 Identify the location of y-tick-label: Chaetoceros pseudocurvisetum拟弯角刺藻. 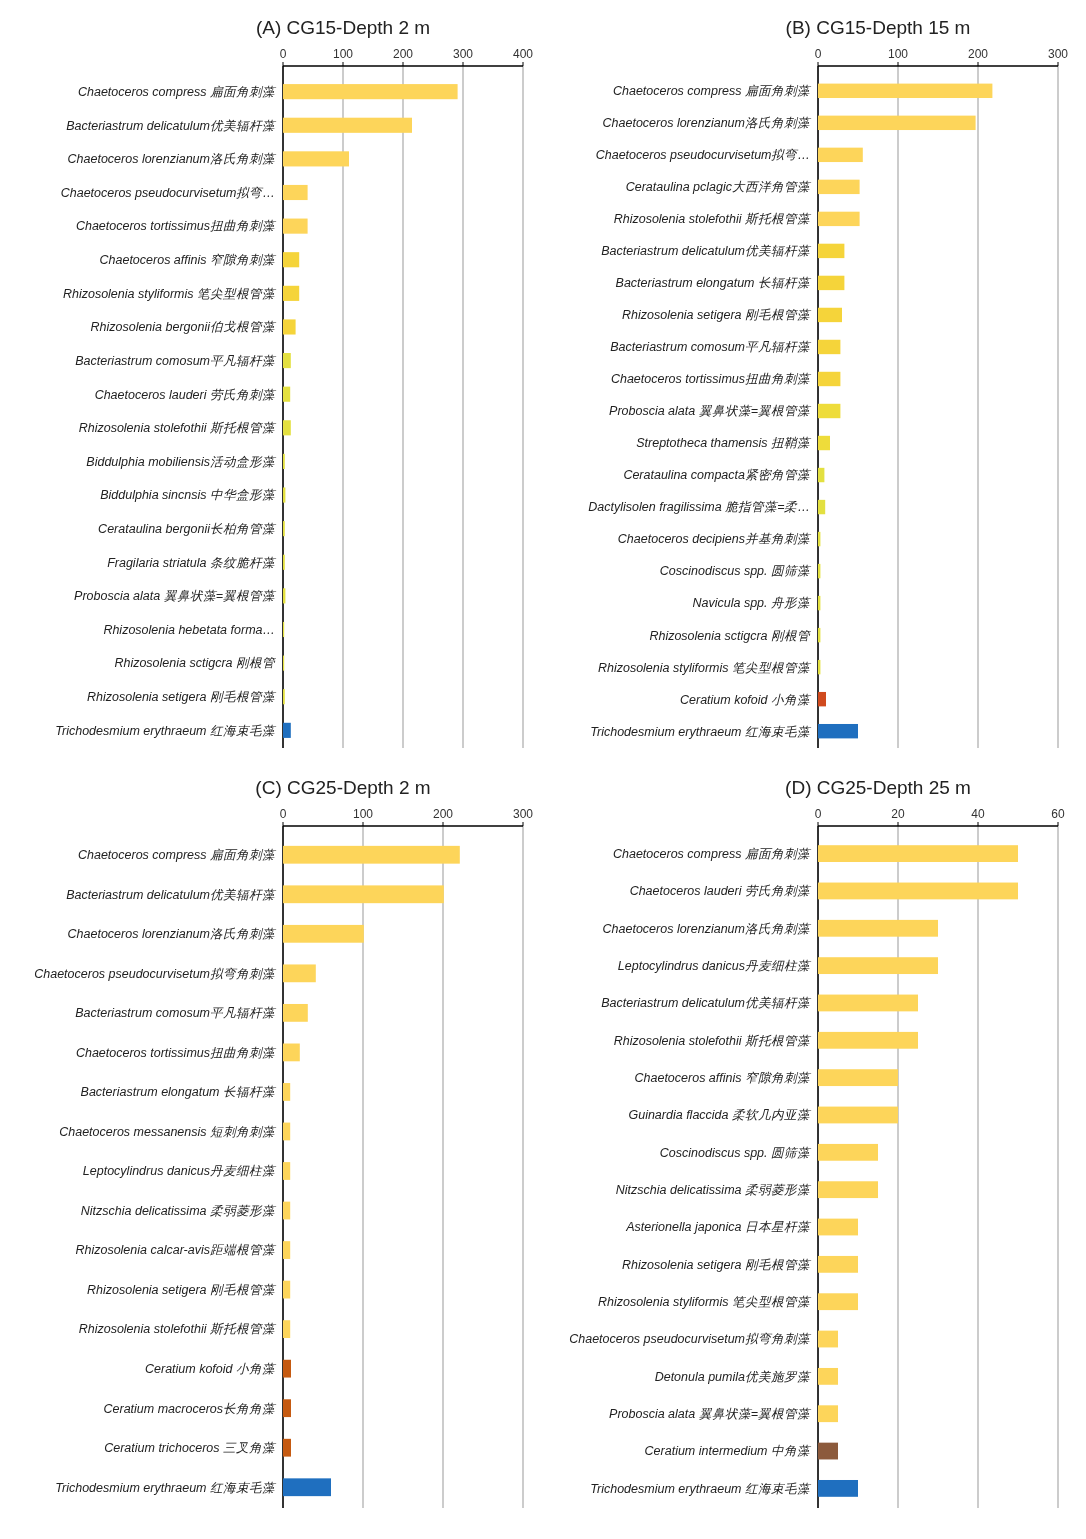
(690, 1339).